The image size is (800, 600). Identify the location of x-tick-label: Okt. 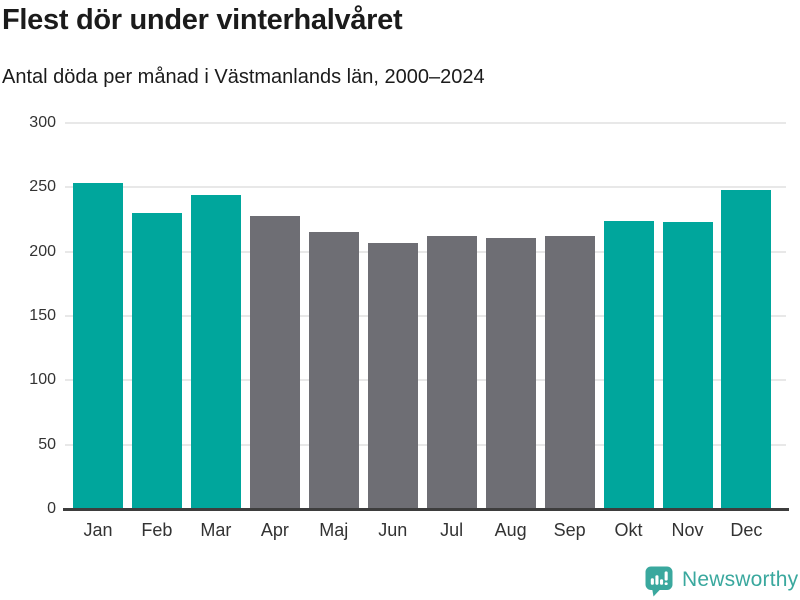
(628, 530).